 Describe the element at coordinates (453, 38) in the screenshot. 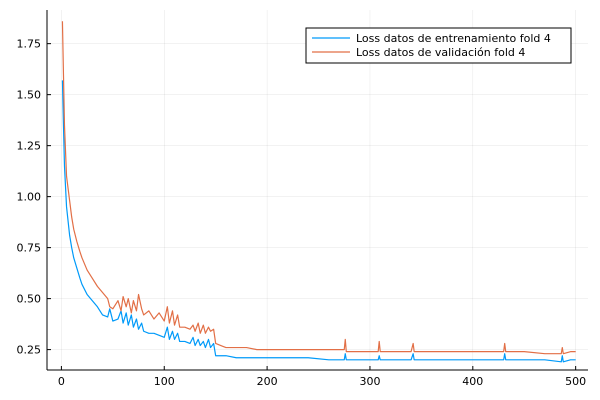

I see `legend-label-training: Loss datos de entrenamiento fold 4` at that location.